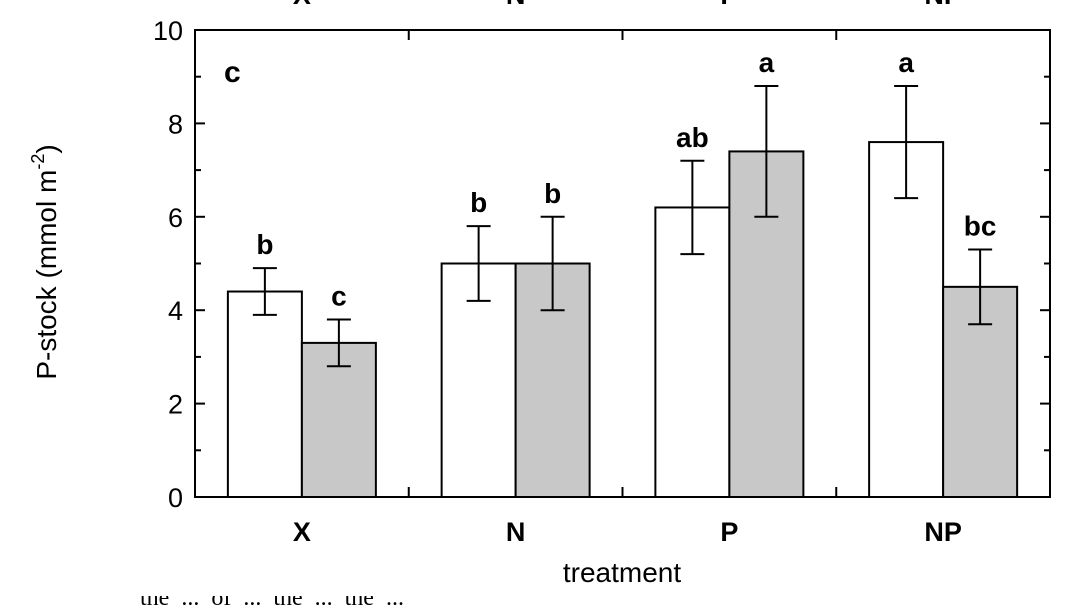 The image size is (1090, 612). What do you see at coordinates (729, 532) in the screenshot?
I see `x-category-label: P` at bounding box center [729, 532].